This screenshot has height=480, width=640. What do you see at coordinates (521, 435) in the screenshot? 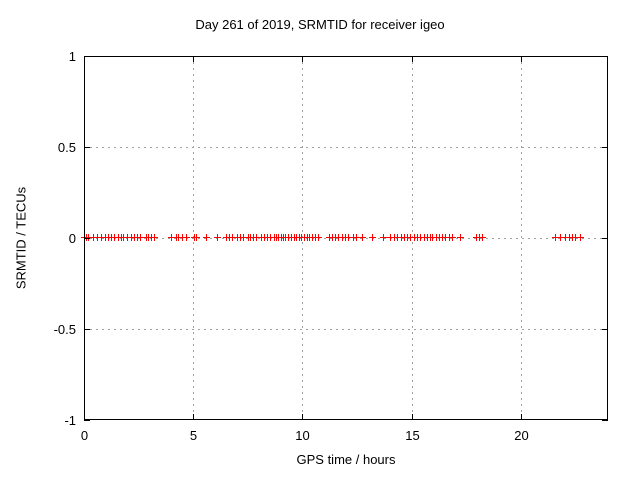
I see `x-tick-label: 20` at bounding box center [521, 435].